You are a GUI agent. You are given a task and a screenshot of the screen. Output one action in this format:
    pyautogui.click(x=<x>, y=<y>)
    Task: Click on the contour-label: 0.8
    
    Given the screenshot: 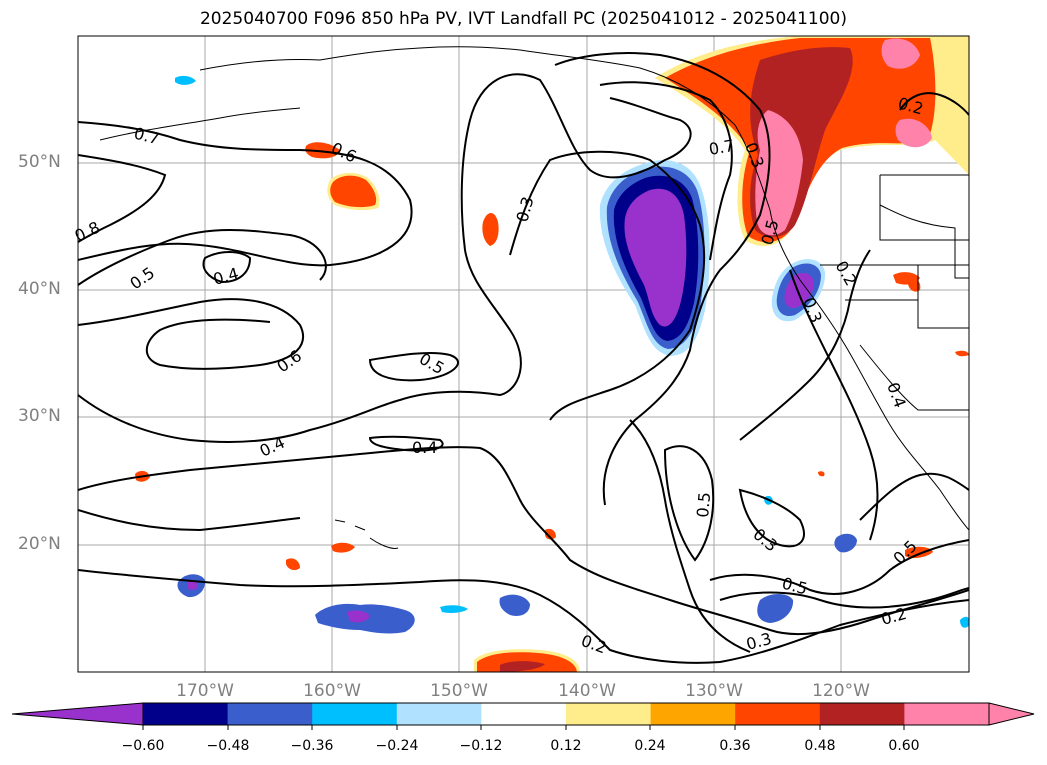 What is the action you would take?
    pyautogui.click(x=87, y=232)
    